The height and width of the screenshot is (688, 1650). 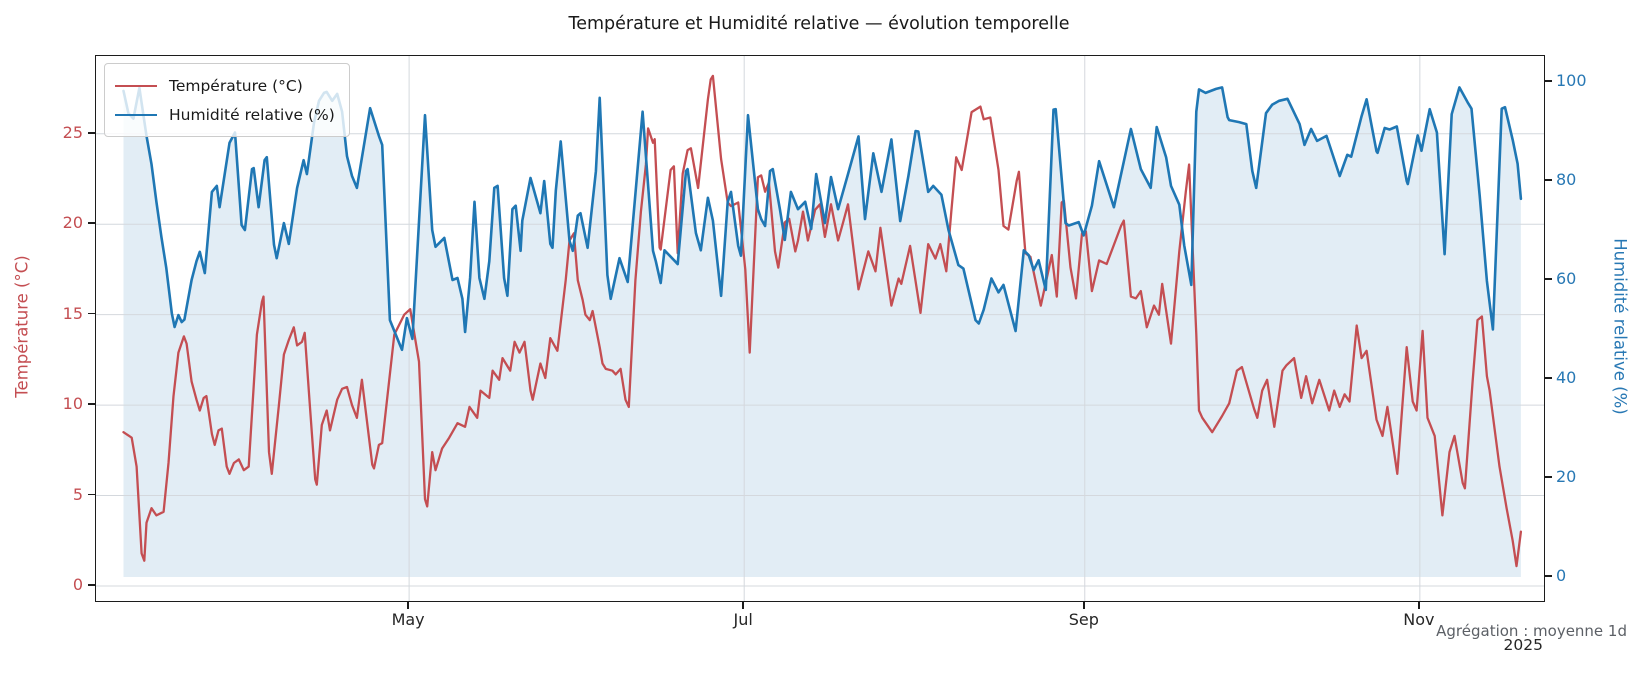 What do you see at coordinates (72, 223) in the screenshot?
I see `y-tick-label-left: 20` at bounding box center [72, 223].